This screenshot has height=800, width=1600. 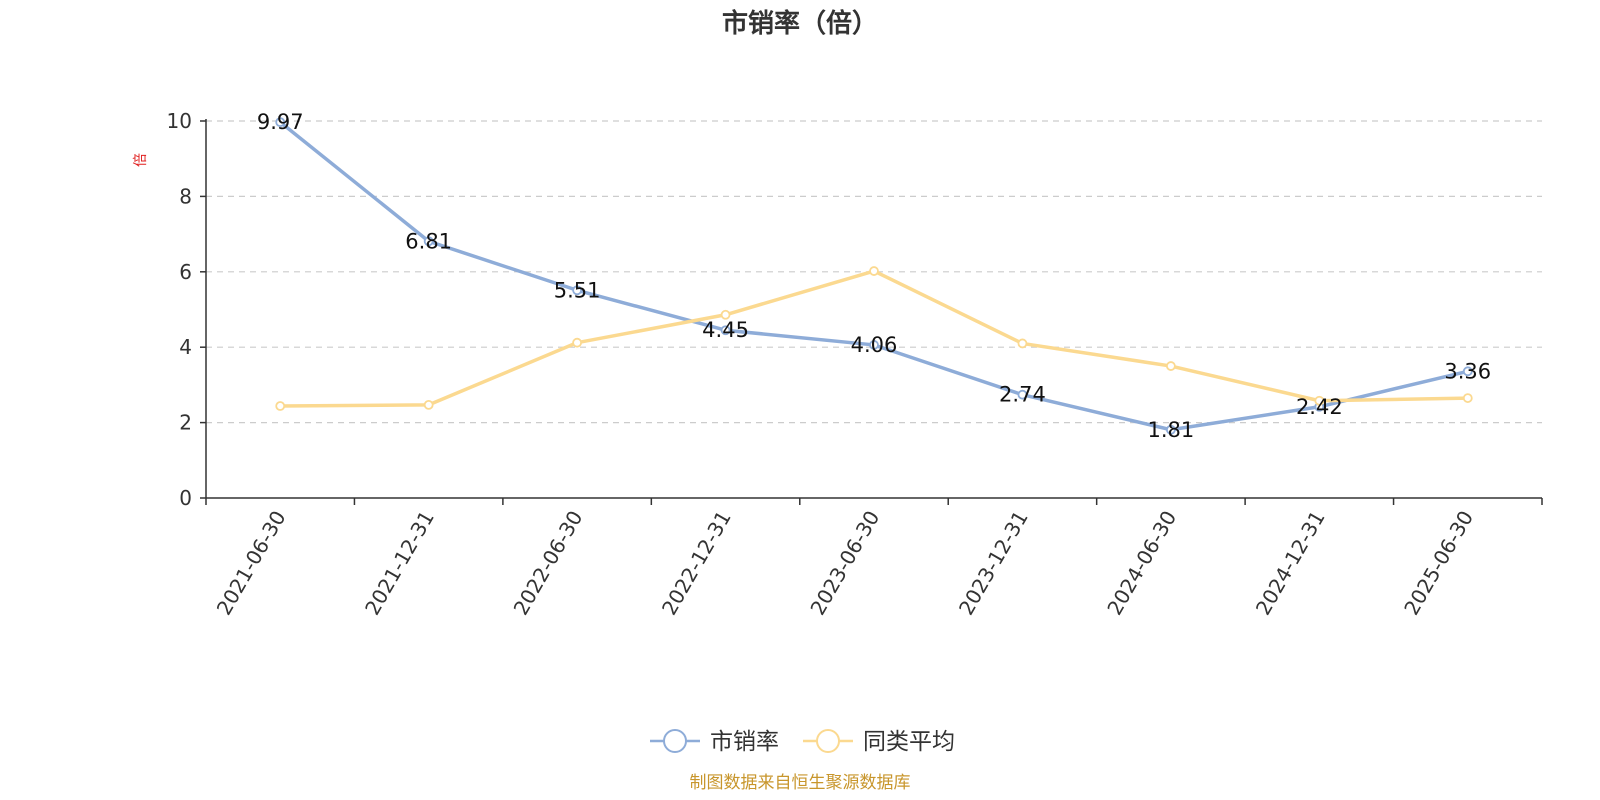 I want to click on legend-item-0: 市销率, so click(x=714, y=742).